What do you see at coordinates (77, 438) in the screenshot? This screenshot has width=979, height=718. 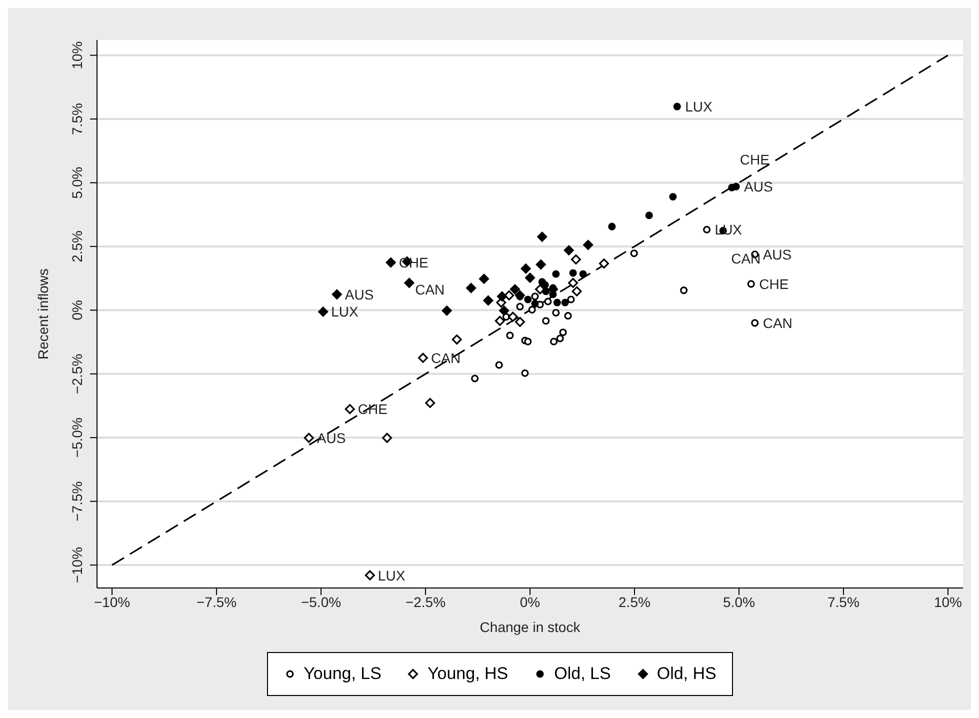 I see `y-tick-label: −5.0%` at bounding box center [77, 438].